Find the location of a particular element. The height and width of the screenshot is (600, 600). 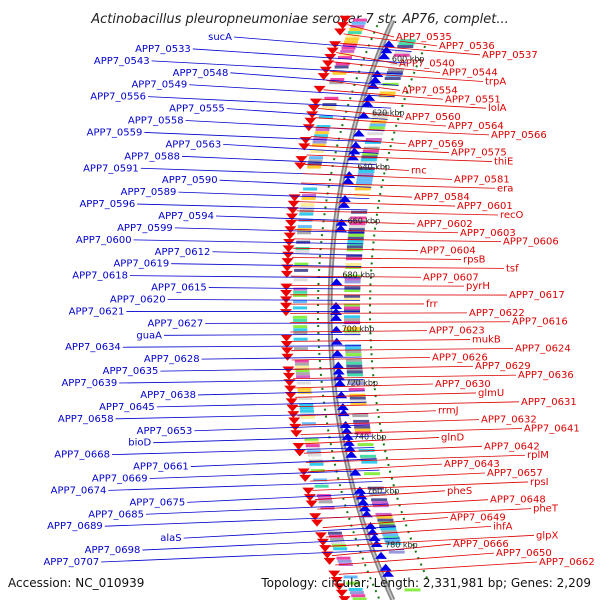

gene-label: APP7_0707 is located at coordinates (71, 562).